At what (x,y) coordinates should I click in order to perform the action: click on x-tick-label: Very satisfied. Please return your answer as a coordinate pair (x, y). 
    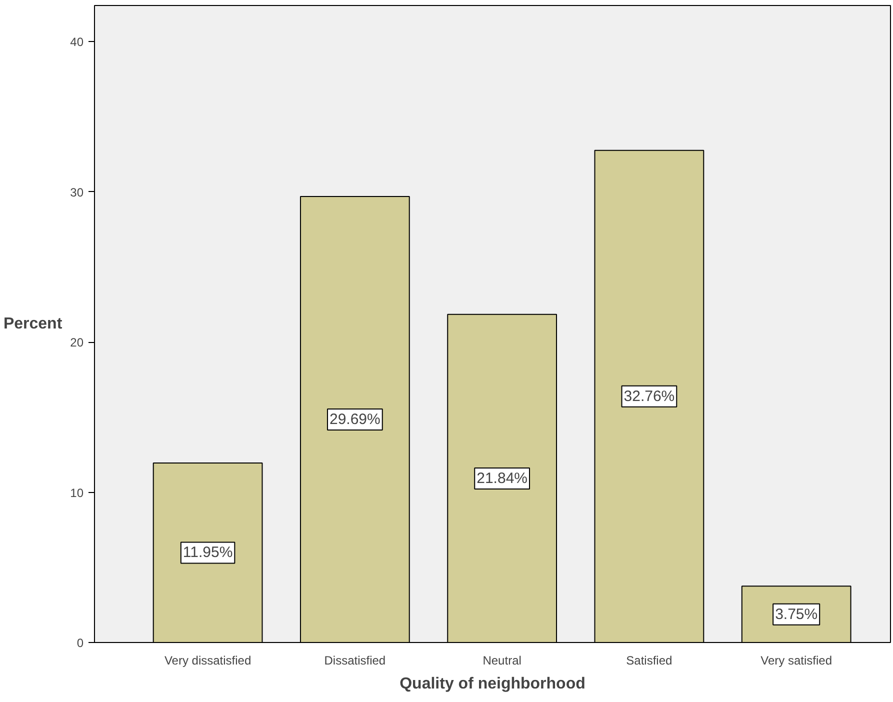
    Looking at the image, I should click on (796, 661).